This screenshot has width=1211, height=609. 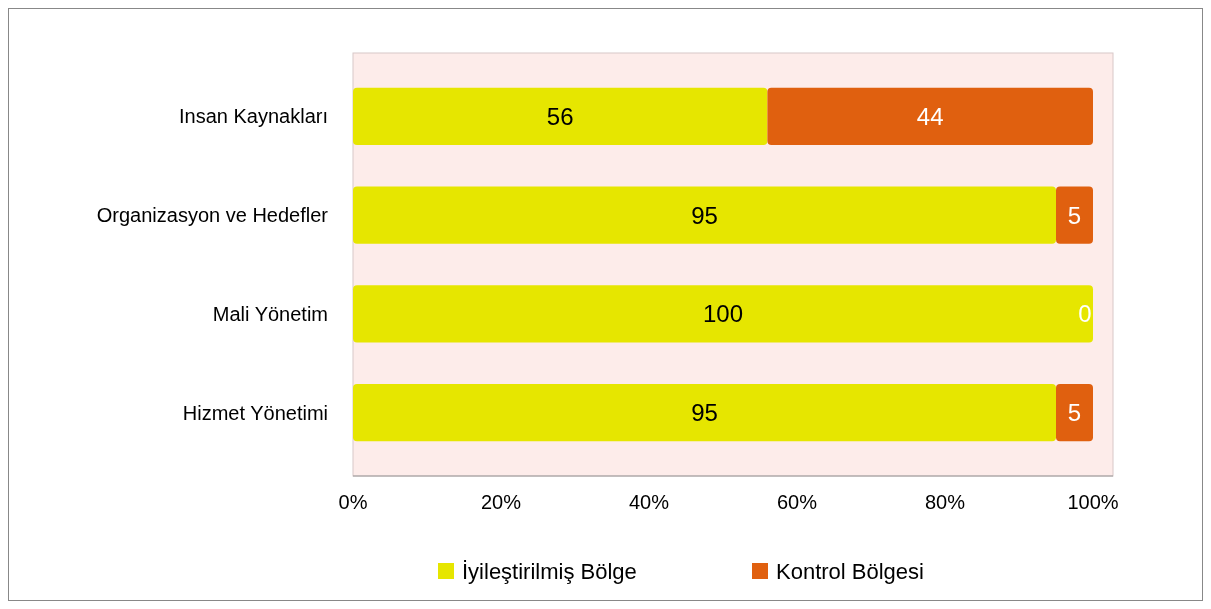 What do you see at coordinates (1093, 502) in the screenshot?
I see `x-tick-label: 100%` at bounding box center [1093, 502].